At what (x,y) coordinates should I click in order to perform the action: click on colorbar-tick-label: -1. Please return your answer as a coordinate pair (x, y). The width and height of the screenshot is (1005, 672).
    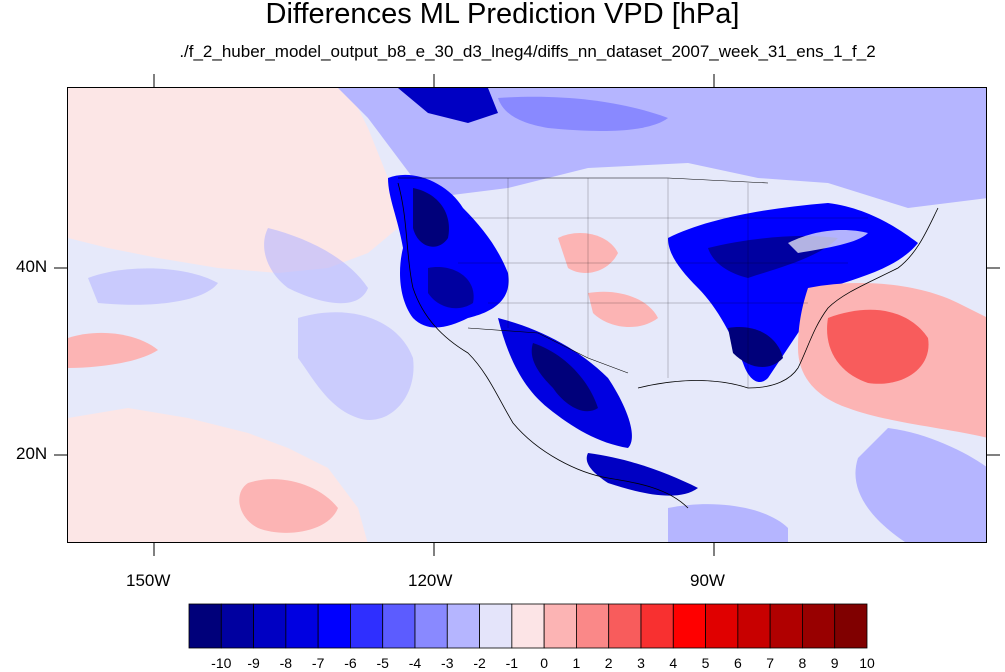
    Looking at the image, I should click on (512, 663).